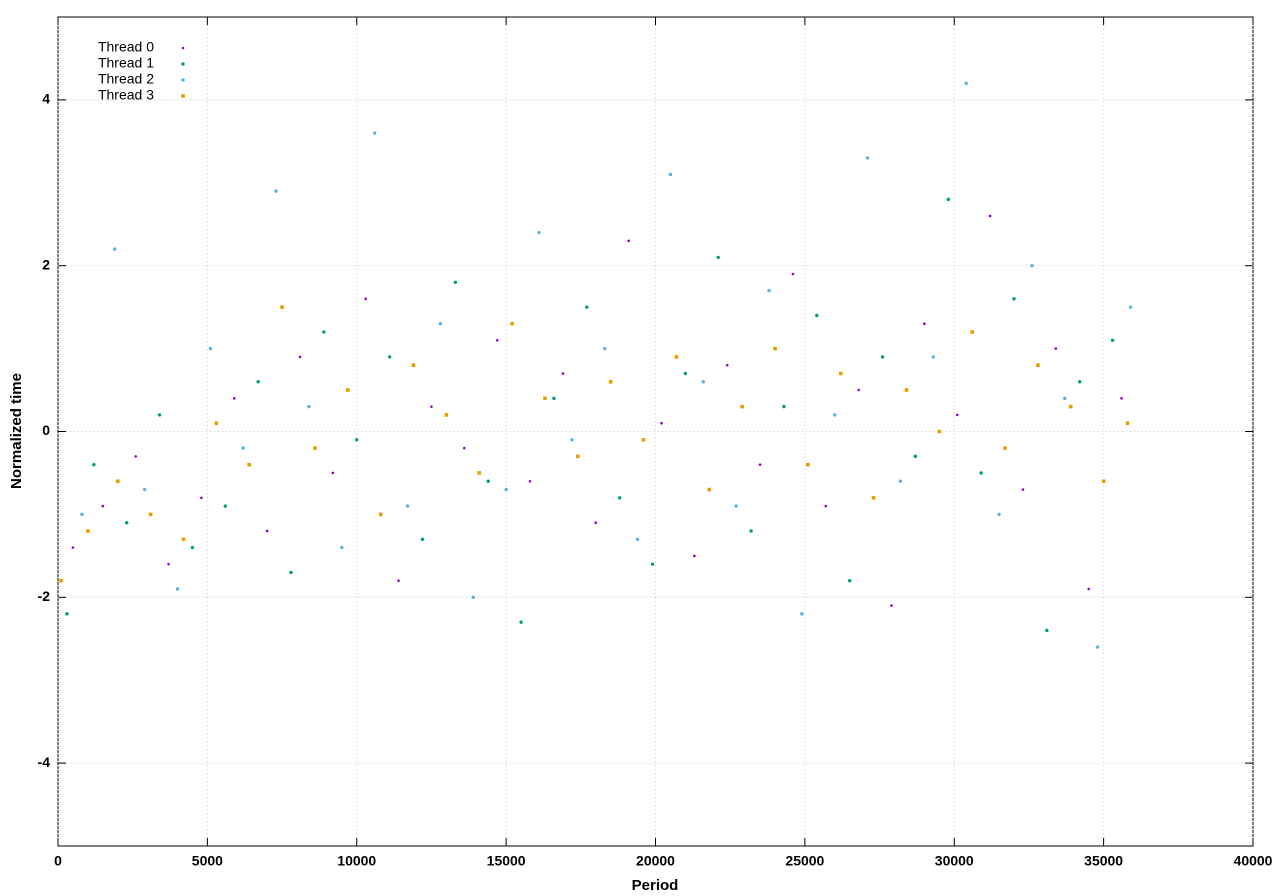 The width and height of the screenshot is (1280, 896). I want to click on legend-label: Thread 3, so click(126, 95).